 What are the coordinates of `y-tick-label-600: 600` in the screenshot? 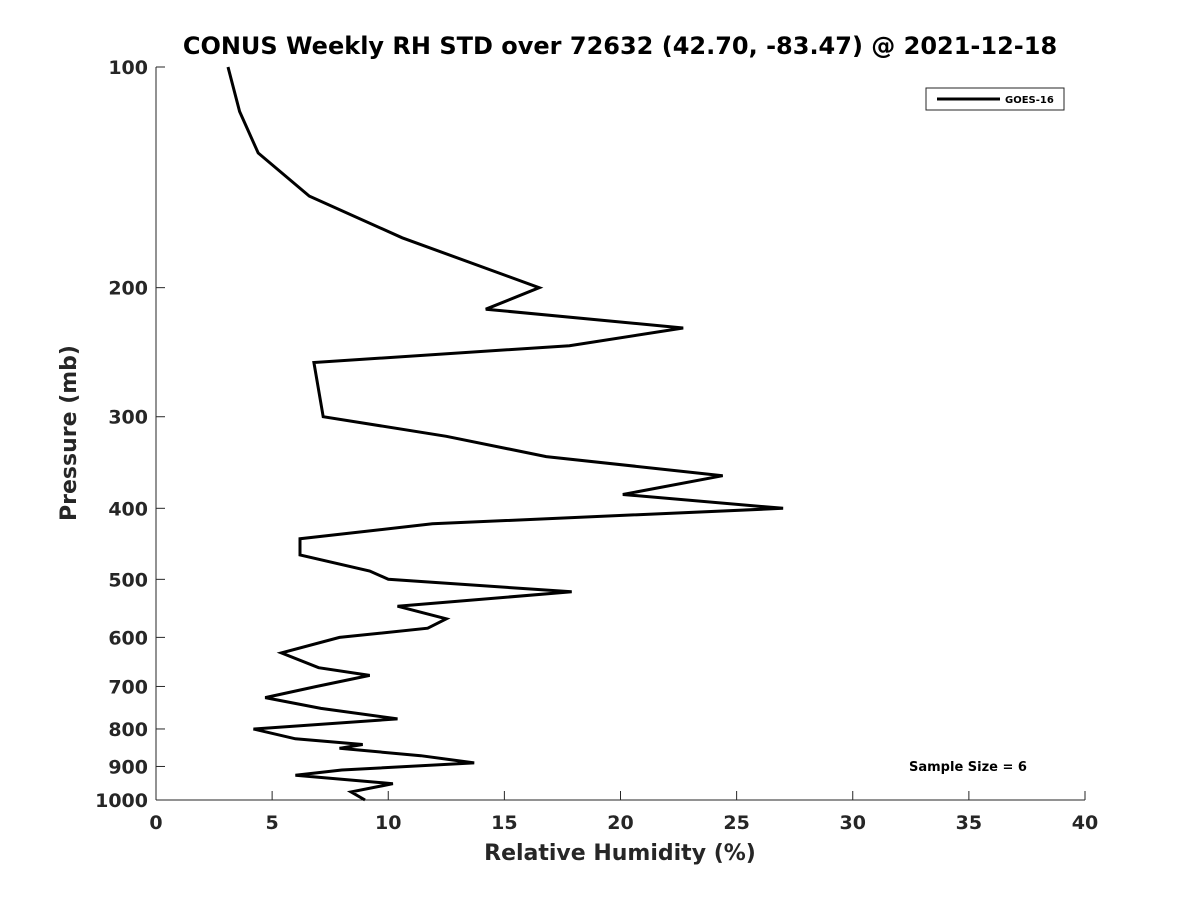 It's located at (128, 638).